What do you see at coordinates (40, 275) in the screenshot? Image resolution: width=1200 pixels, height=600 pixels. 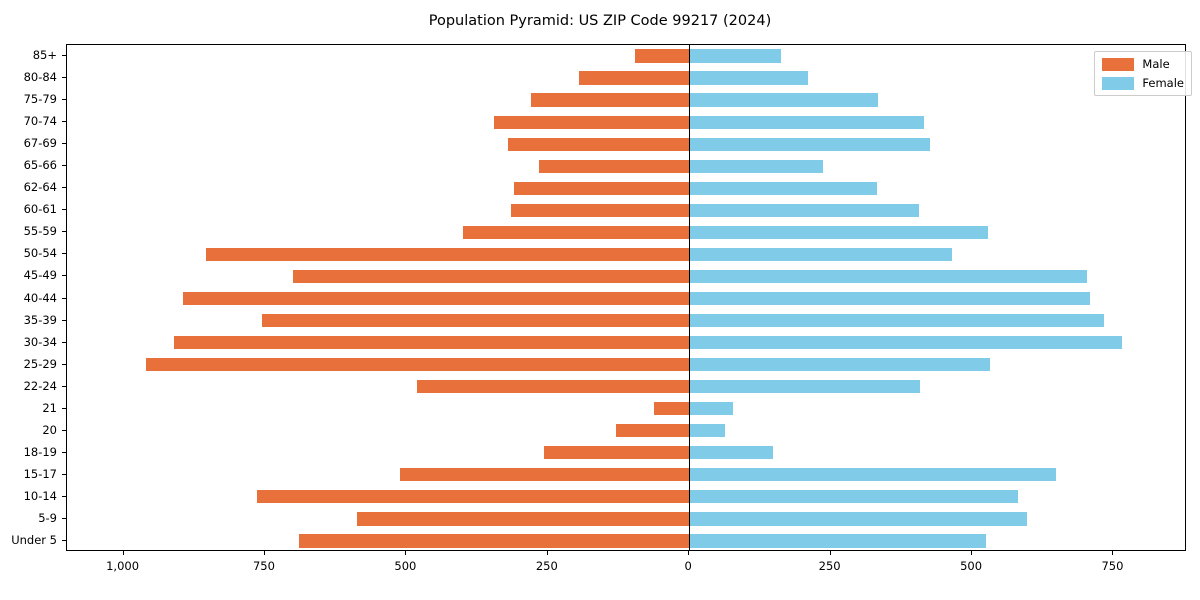 I see `y-axis-tick-label: 45-49` at bounding box center [40, 275].